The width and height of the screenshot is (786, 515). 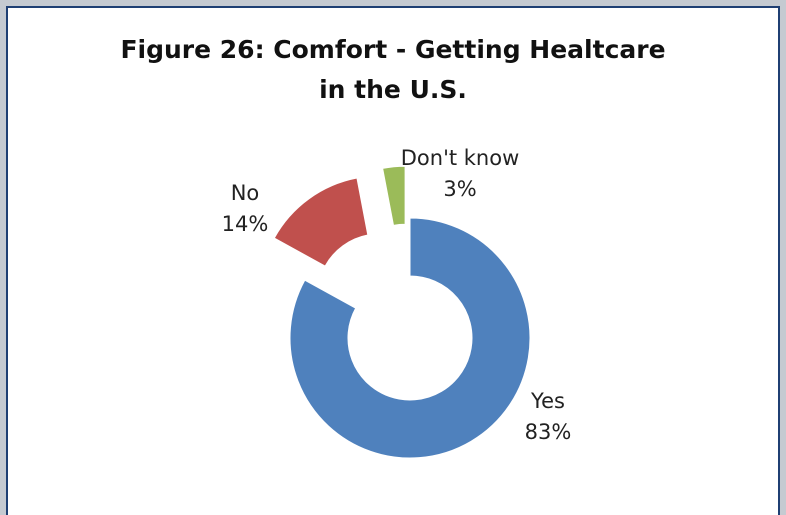 I want to click on slice-yes, so click(x=410, y=338).